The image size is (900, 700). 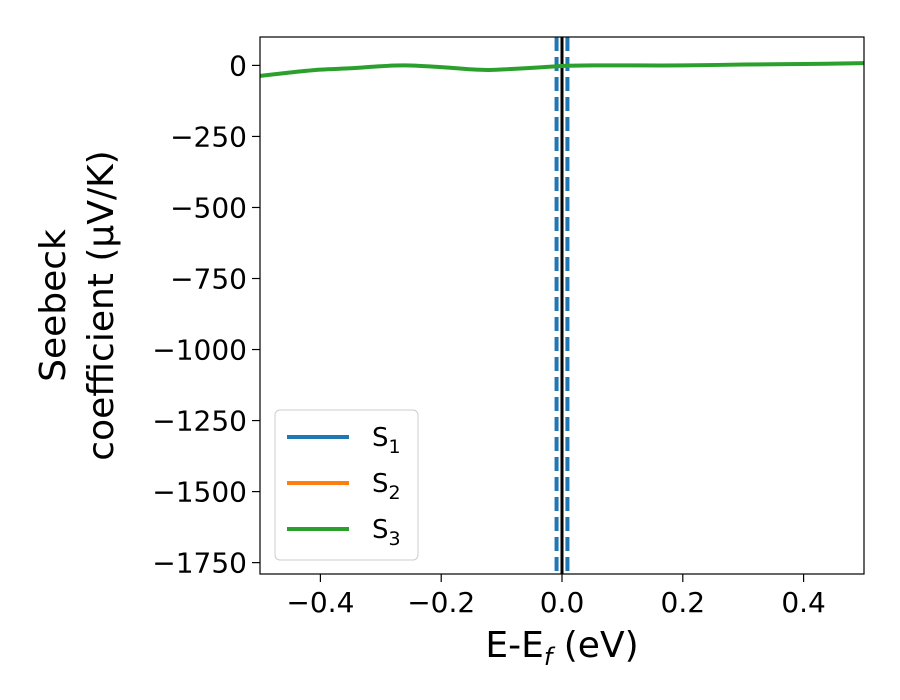 What do you see at coordinates (206, 314) in the screenshot?
I see `y-axis: 0 −250 −500 −750 −1000 −1250 −1500 −1750` at bounding box center [206, 314].